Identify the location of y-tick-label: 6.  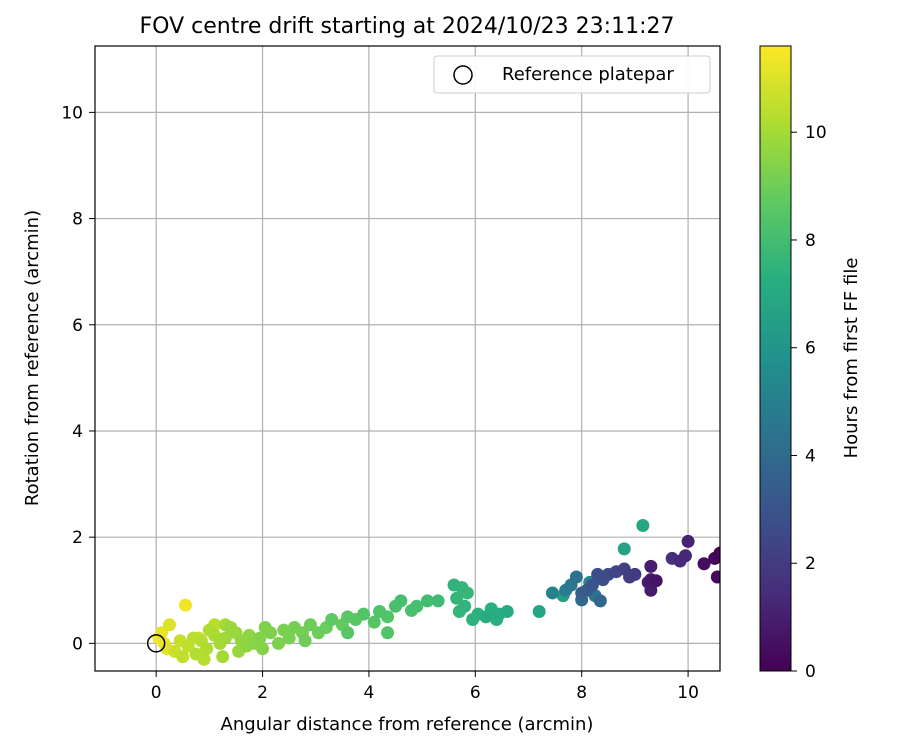
(77, 326).